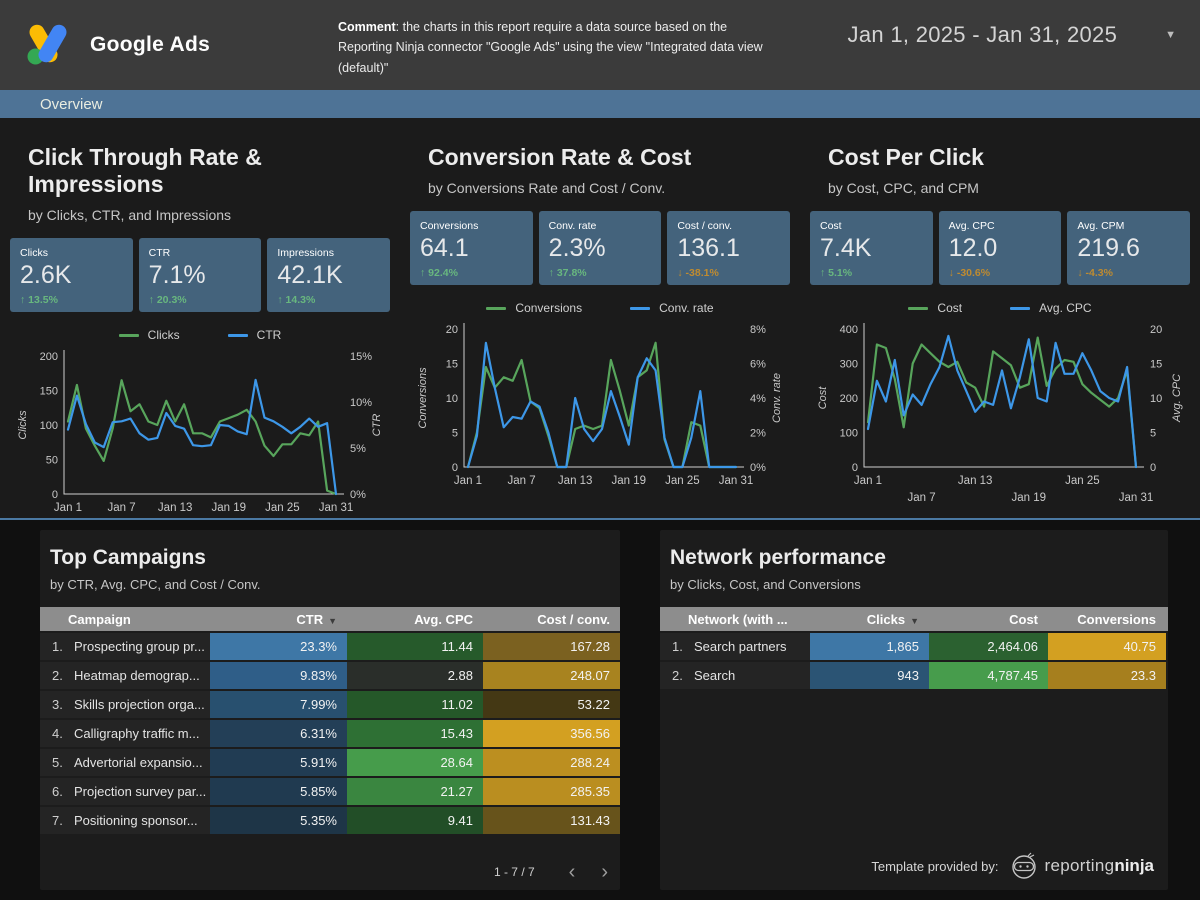 The width and height of the screenshot is (1200, 900). I want to click on legend-item: Conversions, so click(534, 308).